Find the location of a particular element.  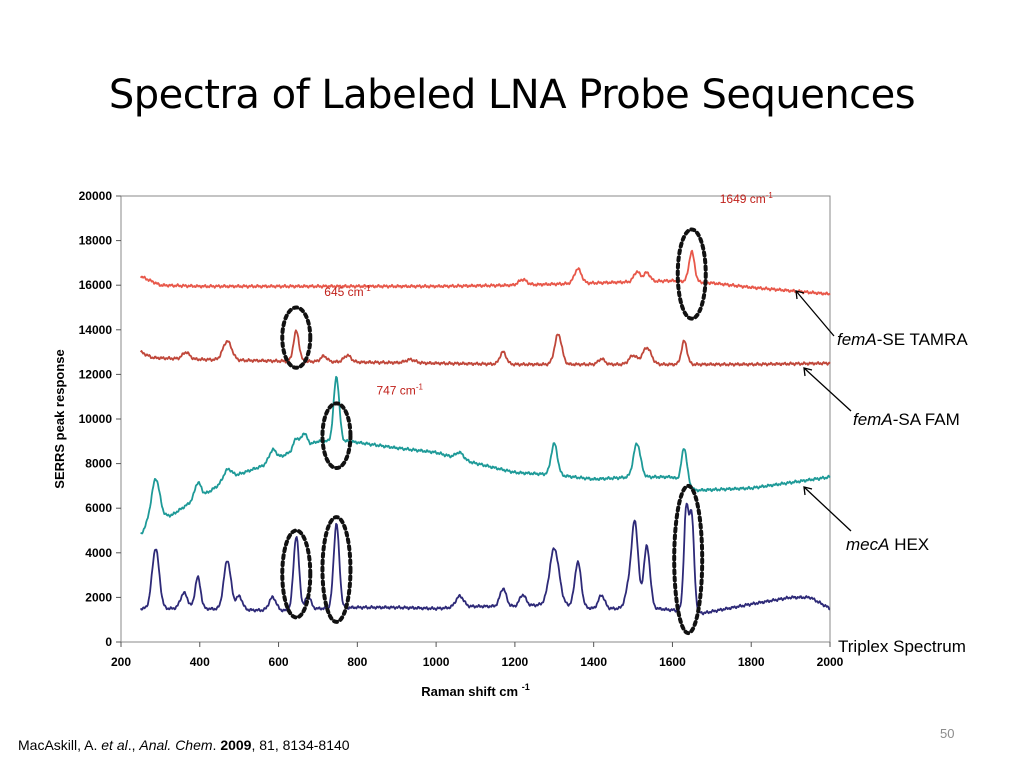

label-meca-hex: mecA HEX is located at coordinates (887, 545).